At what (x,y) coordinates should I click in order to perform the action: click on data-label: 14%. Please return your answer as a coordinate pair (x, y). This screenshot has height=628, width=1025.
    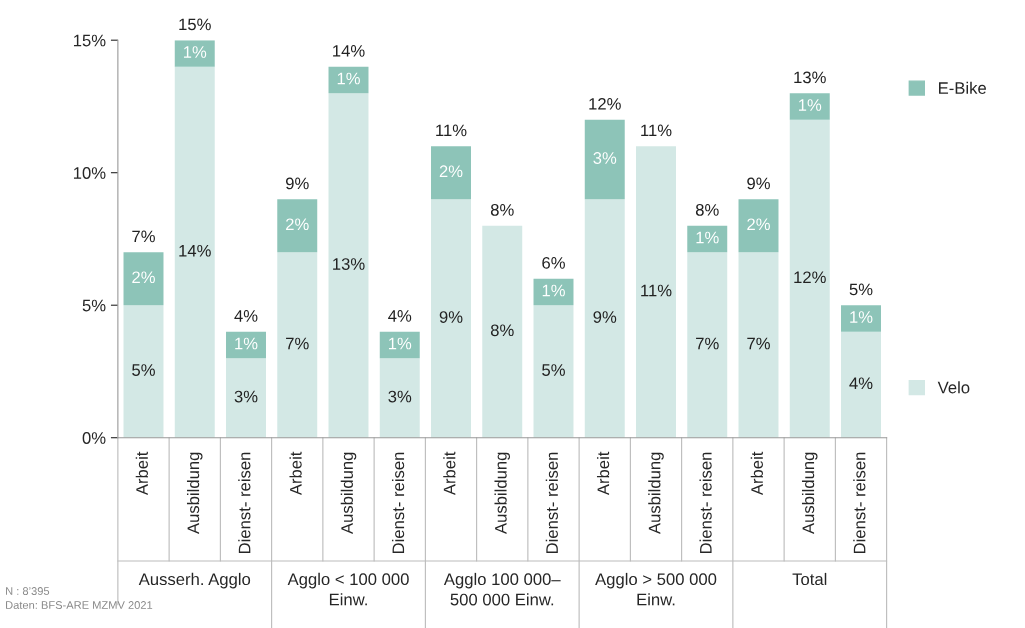
    Looking at the image, I should click on (195, 250).